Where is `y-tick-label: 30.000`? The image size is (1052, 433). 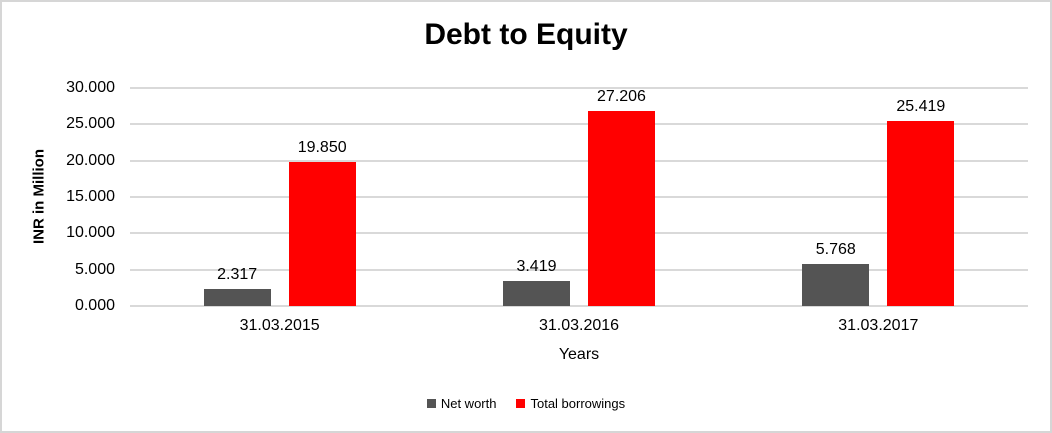 y-tick-label: 30.000 is located at coordinates (90, 87).